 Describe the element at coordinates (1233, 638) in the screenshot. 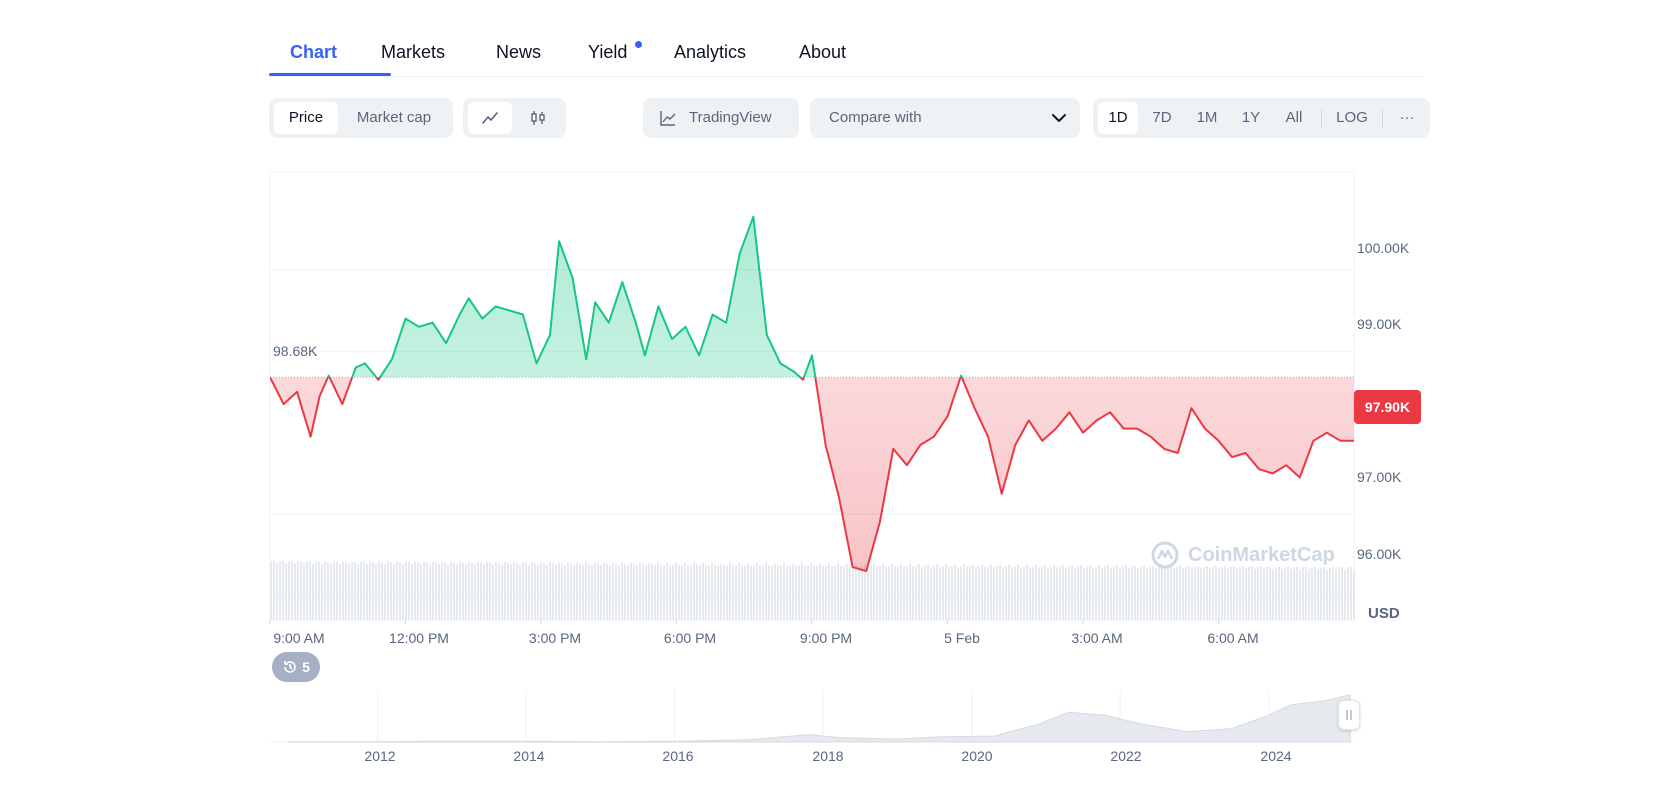

I see `x-axis-tick-label: 6:00 AM` at that location.